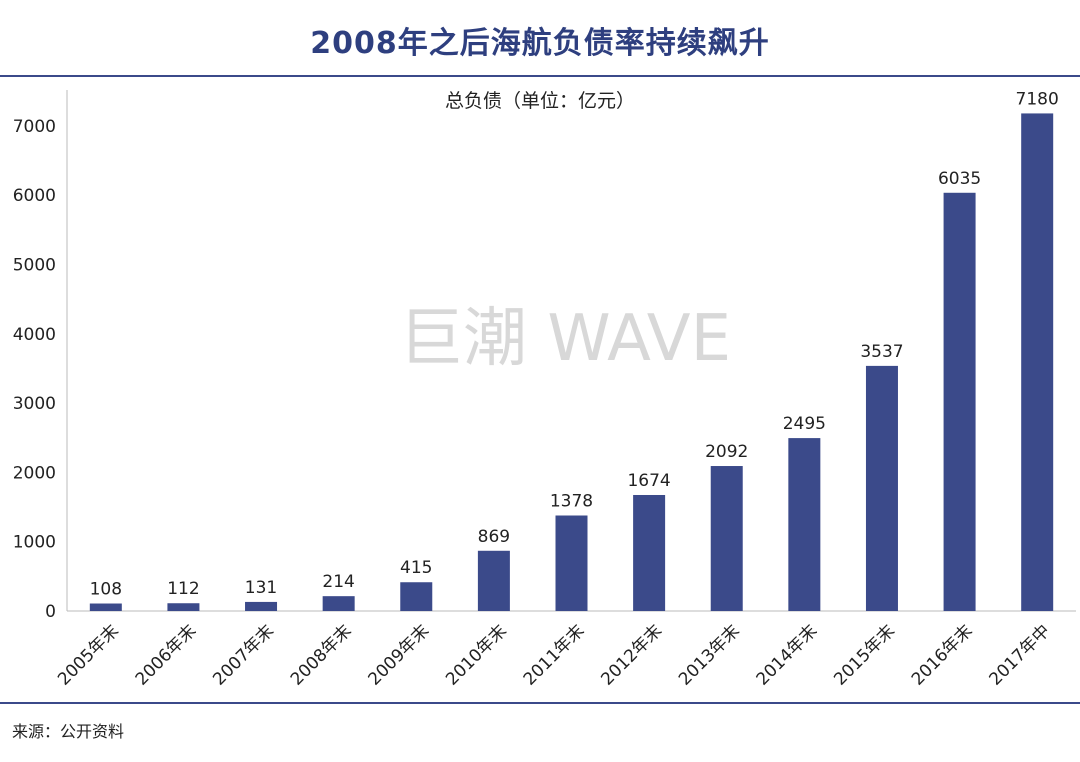 This screenshot has height=762, width=1080. Describe the element at coordinates (494, 537) in the screenshot. I see `data-label: 869` at that location.